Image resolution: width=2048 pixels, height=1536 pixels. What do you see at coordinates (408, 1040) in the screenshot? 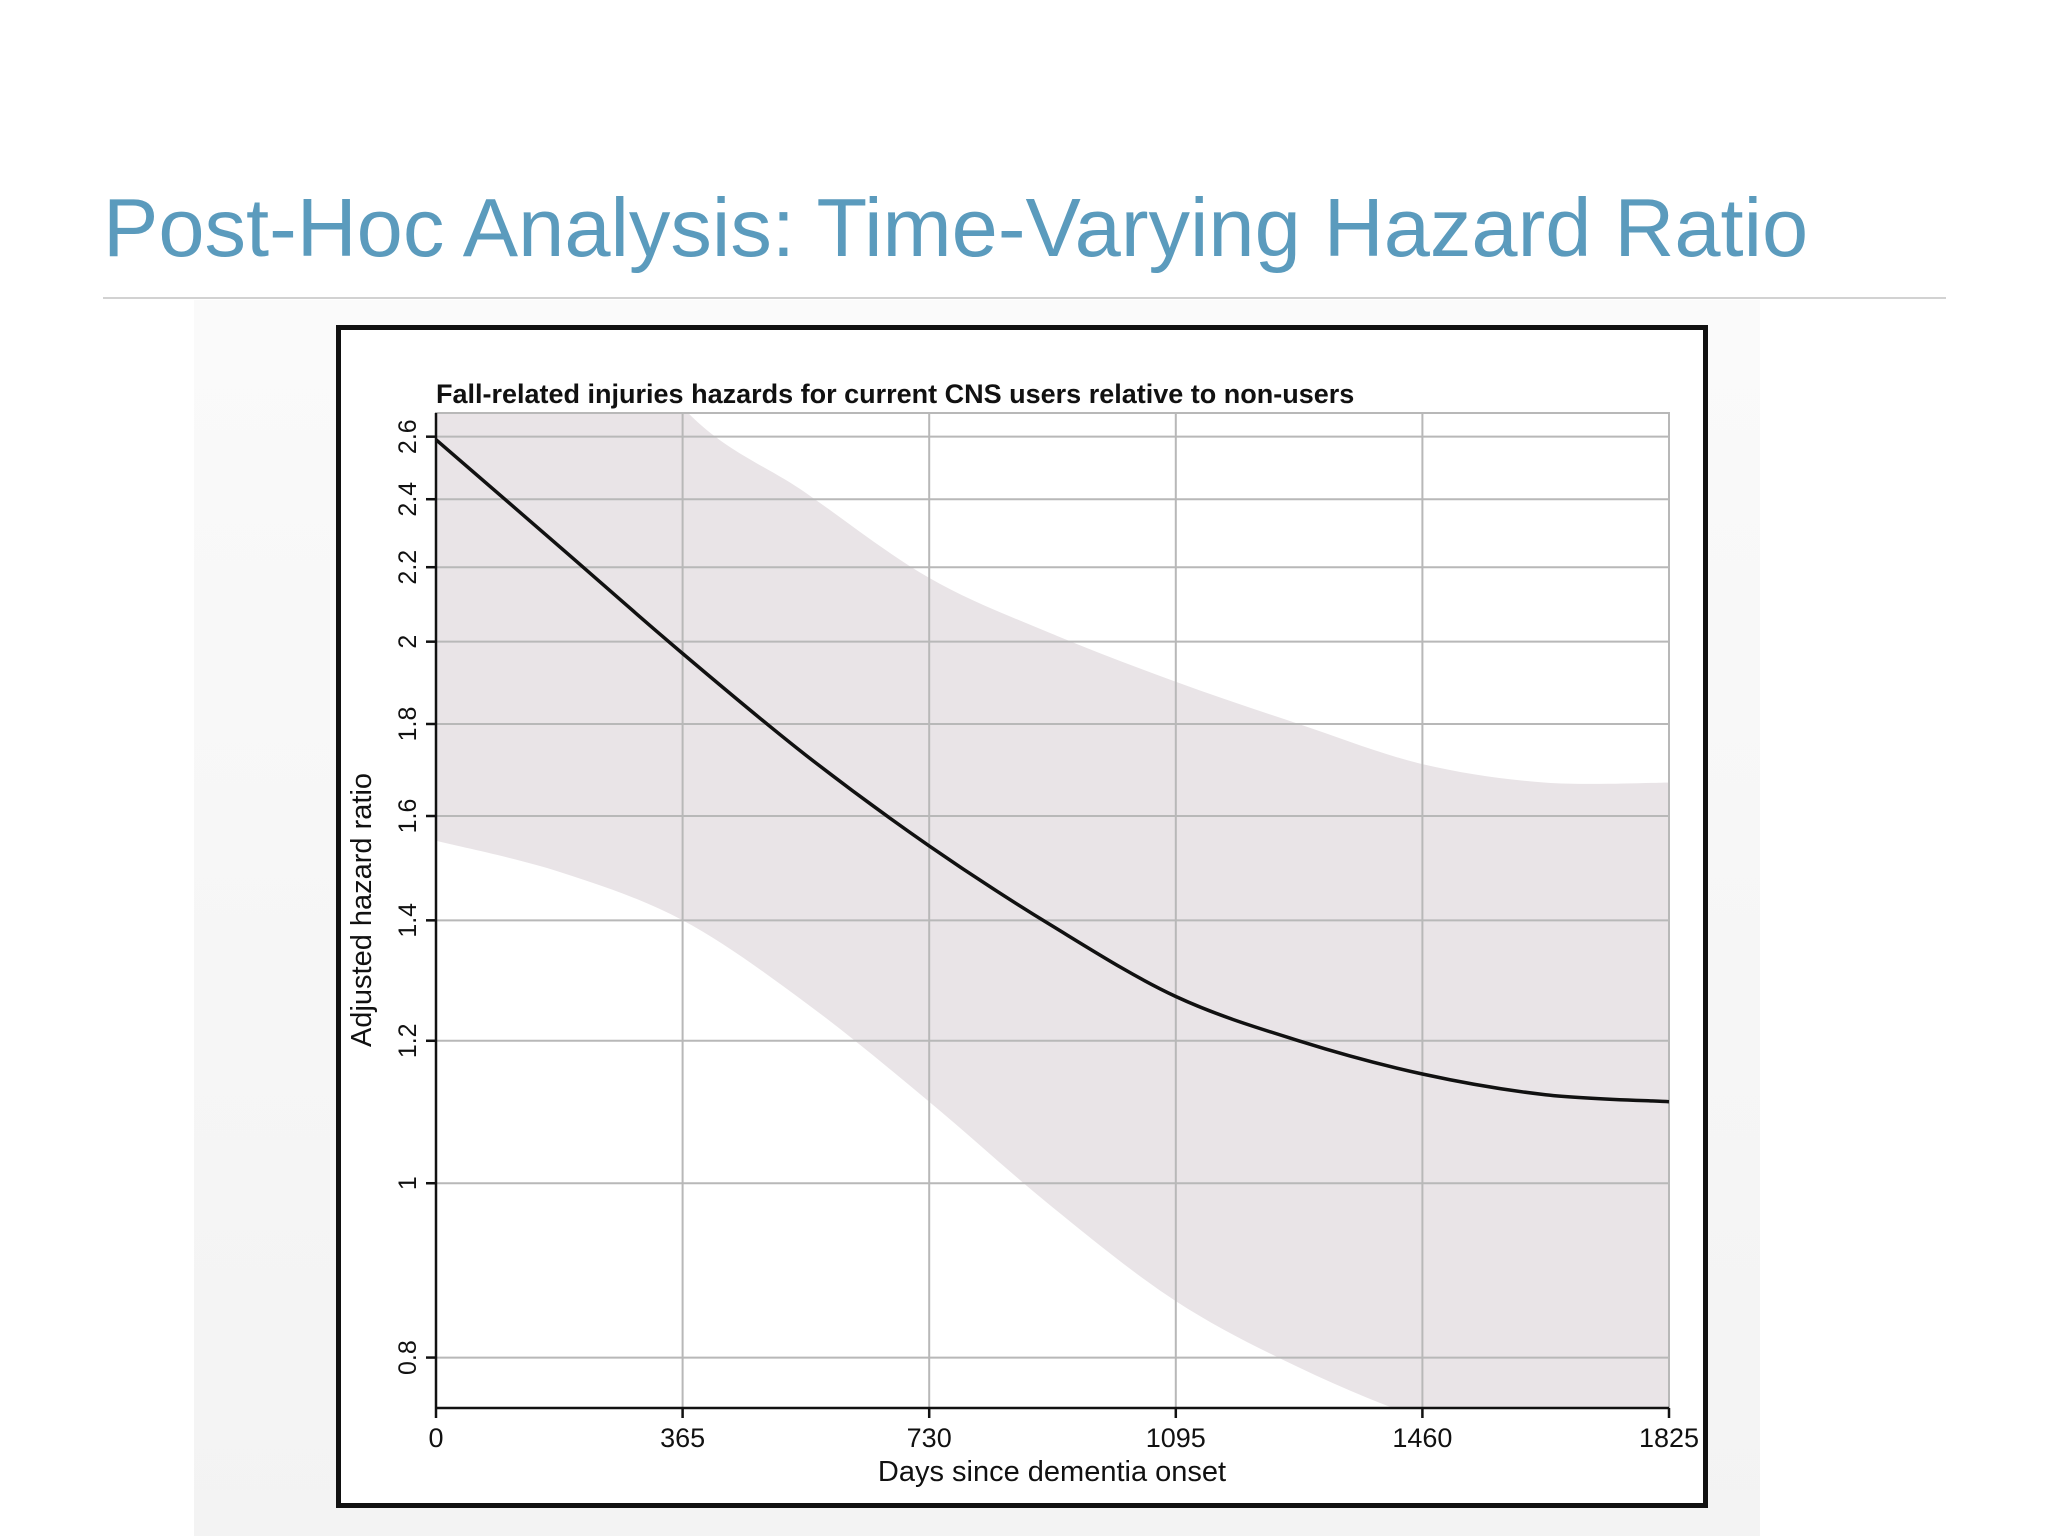
I see `y-tick-label: 1.2` at bounding box center [408, 1040].